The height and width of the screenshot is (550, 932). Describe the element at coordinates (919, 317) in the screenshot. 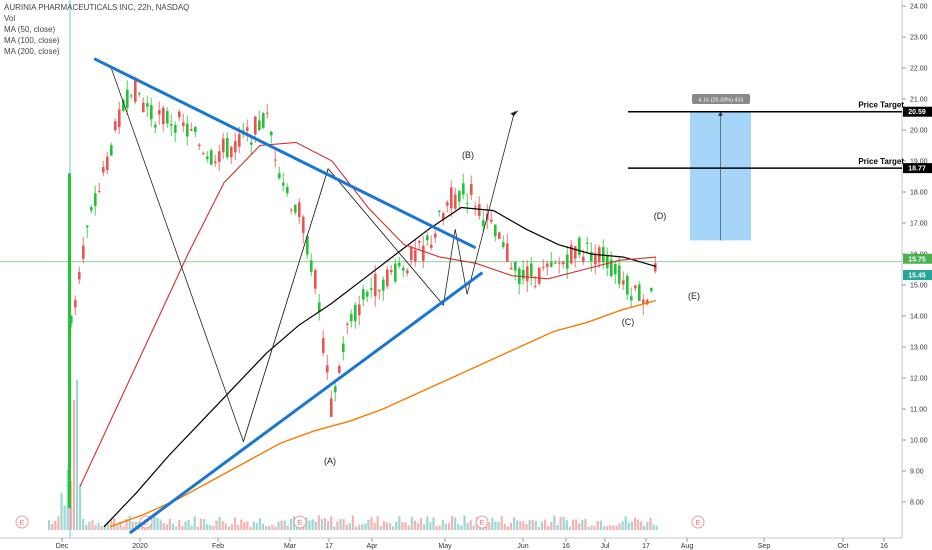

I see `y-tick-label: 14.00` at that location.